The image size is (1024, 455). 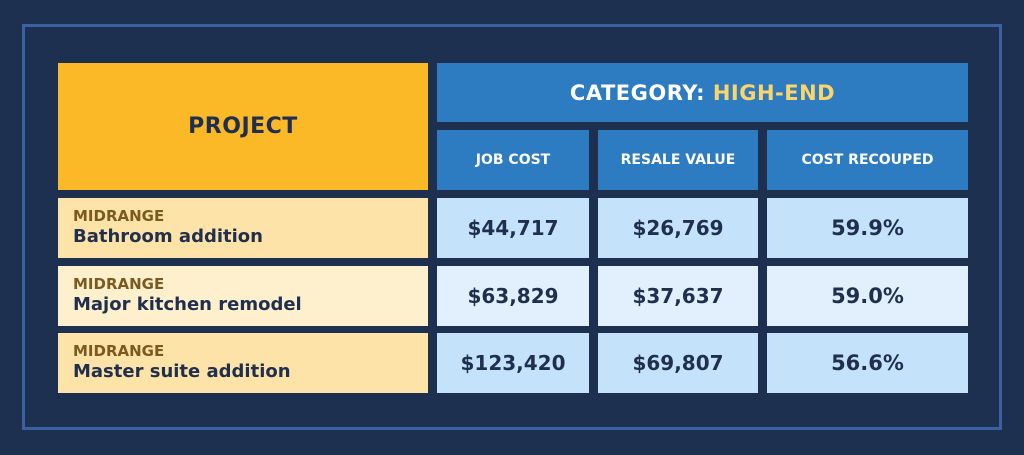 I want to click on project-name: Major kitchen remodel, so click(x=187, y=304).